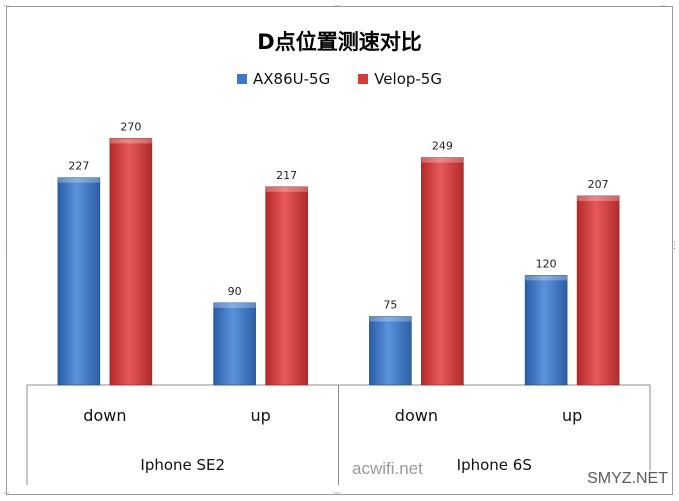 Image resolution: width=679 pixels, height=501 pixels. I want to click on legend-label-series-1: AX86U-5G, so click(292, 79).